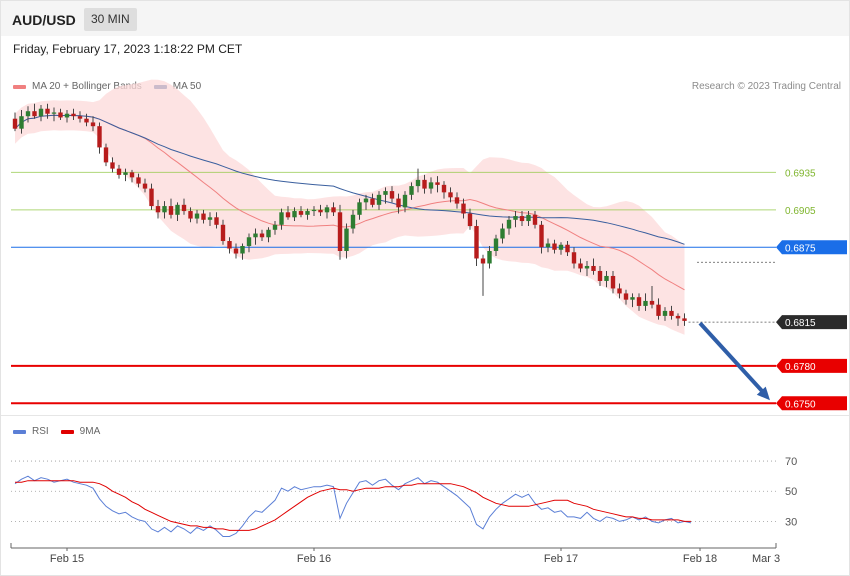  What do you see at coordinates (314, 559) in the screenshot?
I see `x-tick-label: Feb 16` at bounding box center [314, 559].